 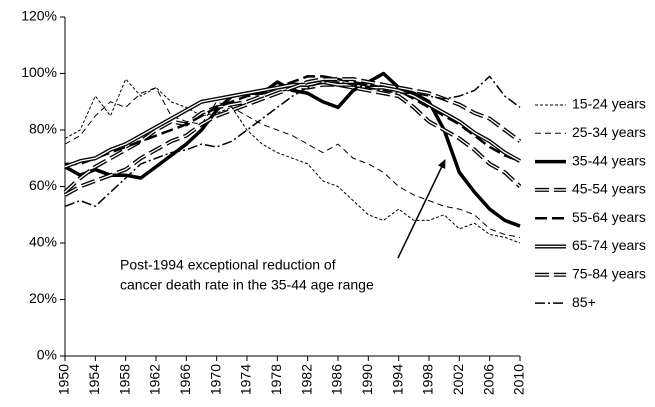 I want to click on legend-label: 25-34 years, so click(x=609, y=132).